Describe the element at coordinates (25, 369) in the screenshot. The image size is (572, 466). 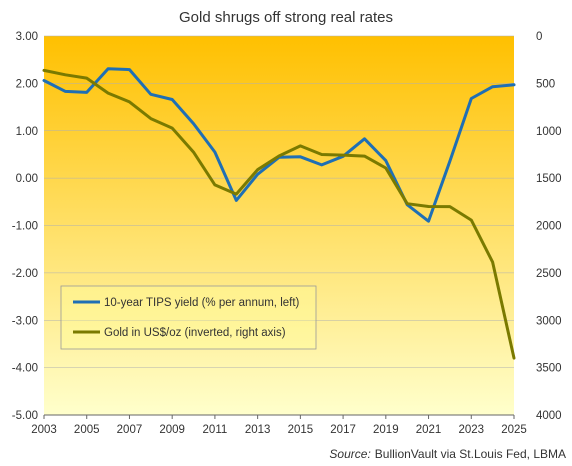
I see `left-tick-label: -4.00` at that location.